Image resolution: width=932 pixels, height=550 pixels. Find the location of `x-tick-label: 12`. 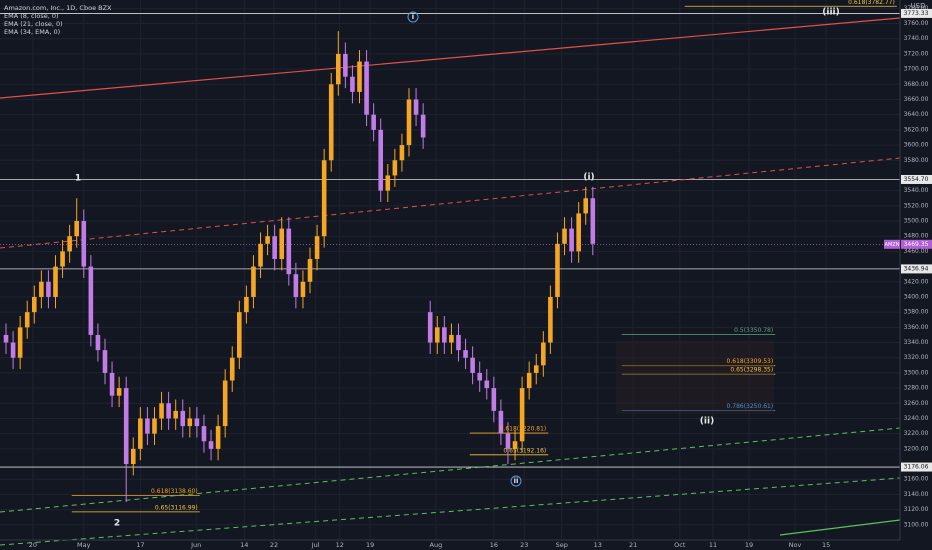

x-tick-label: 12 is located at coordinates (340, 545).